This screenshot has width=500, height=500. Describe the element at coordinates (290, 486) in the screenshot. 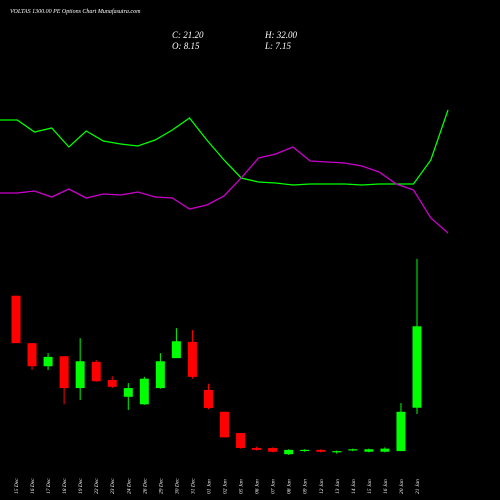

I see `x-tick-label: 08 Jan` at that location.